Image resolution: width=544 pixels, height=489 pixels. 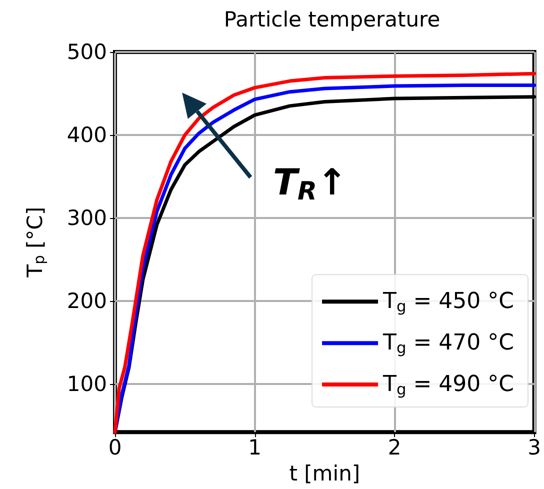 I want to click on y-axis-title: Tp [°C], so click(x=35, y=242).